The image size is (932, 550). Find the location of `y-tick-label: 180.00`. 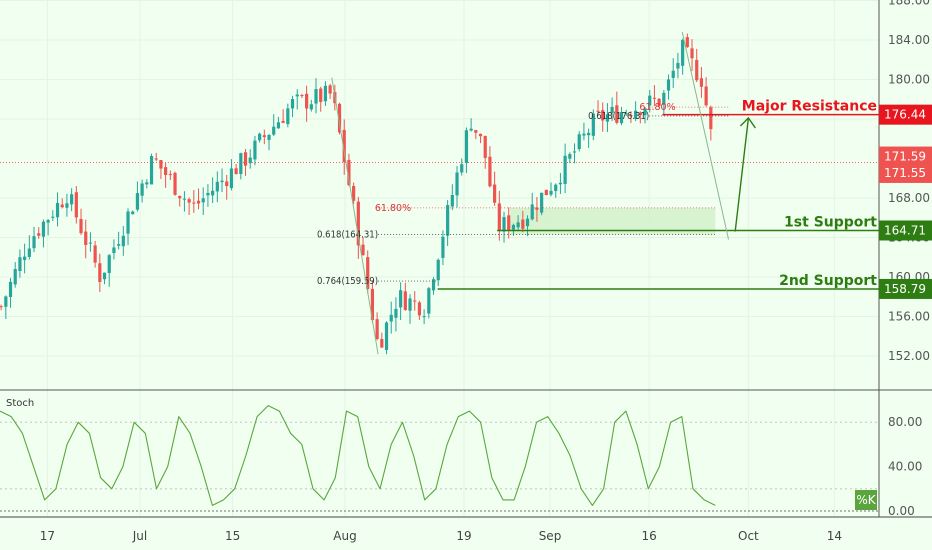

y-tick-label: 180.00 is located at coordinates (909, 80).